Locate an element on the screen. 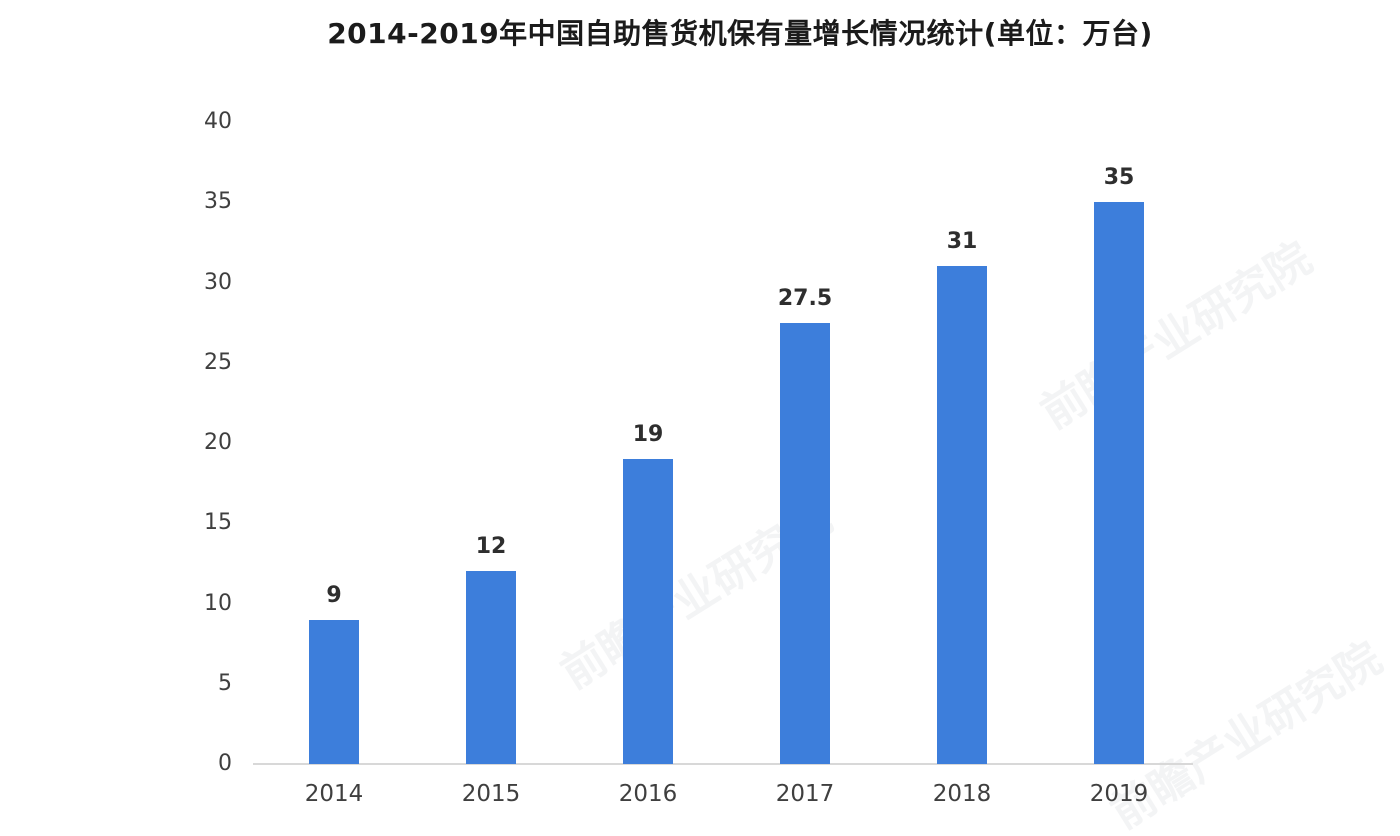 This screenshot has width=1400, height=836. y-axis-tick-label: 0 is located at coordinates (225, 763).